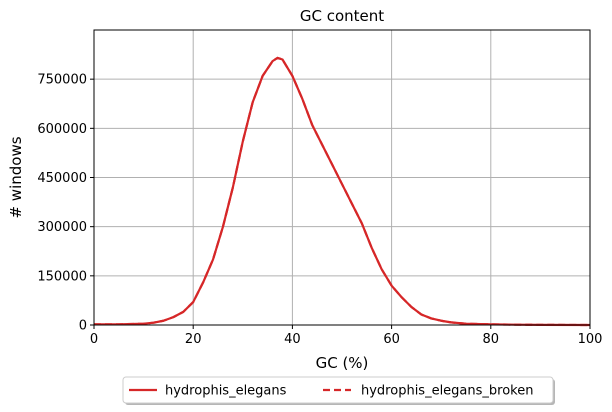 The height and width of the screenshot is (412, 612). What do you see at coordinates (226, 391) in the screenshot?
I see `legend-label-hydrophis_elegans: hydrophis_elegans` at bounding box center [226, 391].